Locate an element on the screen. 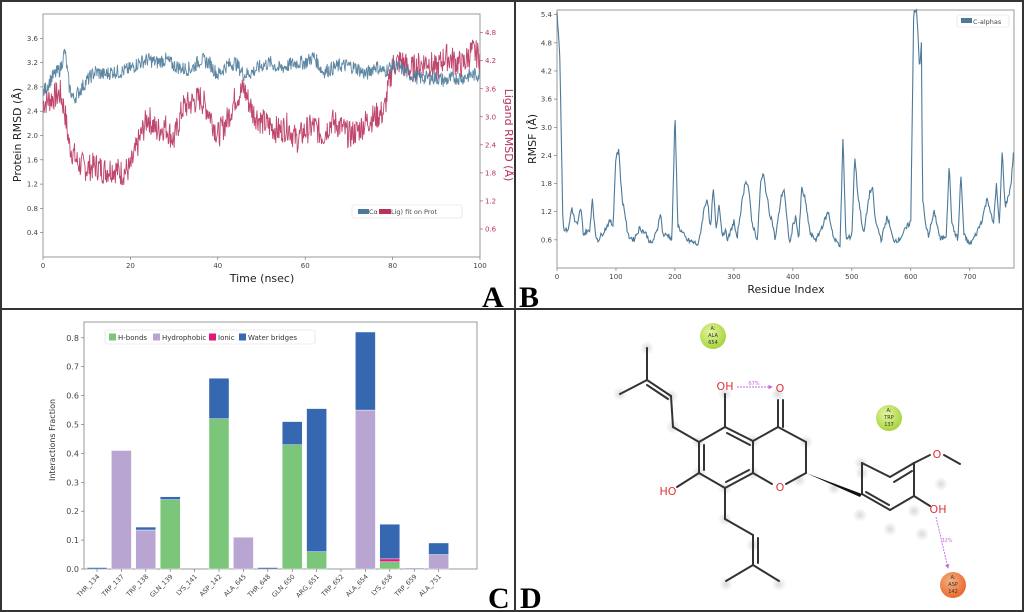 Image resolution: width=1024 pixels, height=612 pixels. x-tick-label: 40 is located at coordinates (217, 266).